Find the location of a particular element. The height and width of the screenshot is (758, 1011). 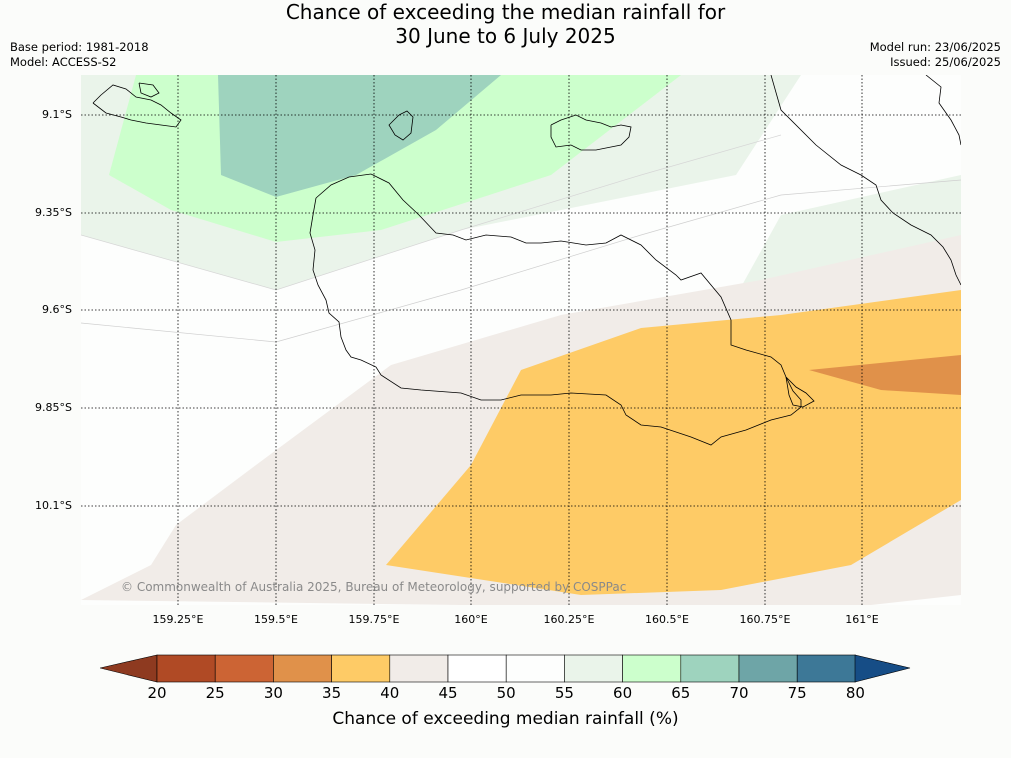

colorbar-under-arrow is located at coordinates (129, 668).